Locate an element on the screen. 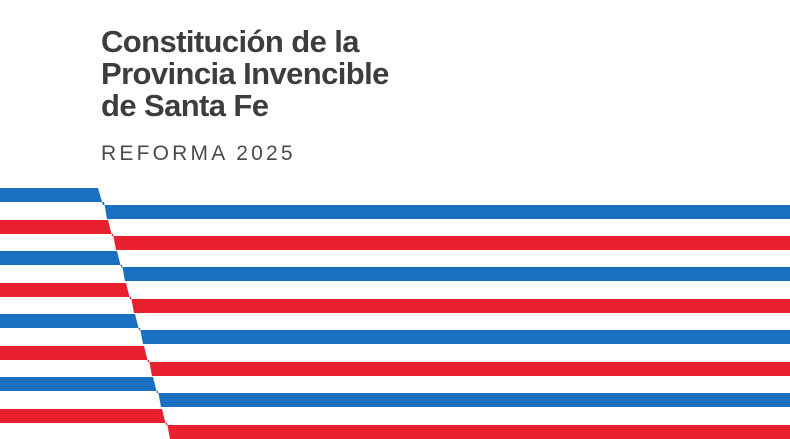 Image resolution: width=790 pixels, height=439 pixels. stripe-3-blue is located at coordinates (395, 266).